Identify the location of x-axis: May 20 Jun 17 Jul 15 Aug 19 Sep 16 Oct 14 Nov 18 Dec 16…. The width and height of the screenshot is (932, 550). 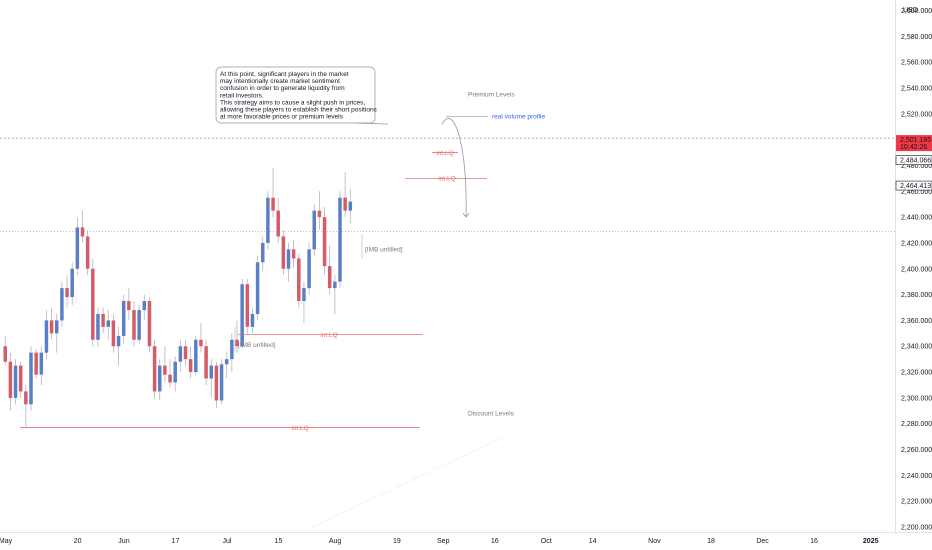
(439, 541).